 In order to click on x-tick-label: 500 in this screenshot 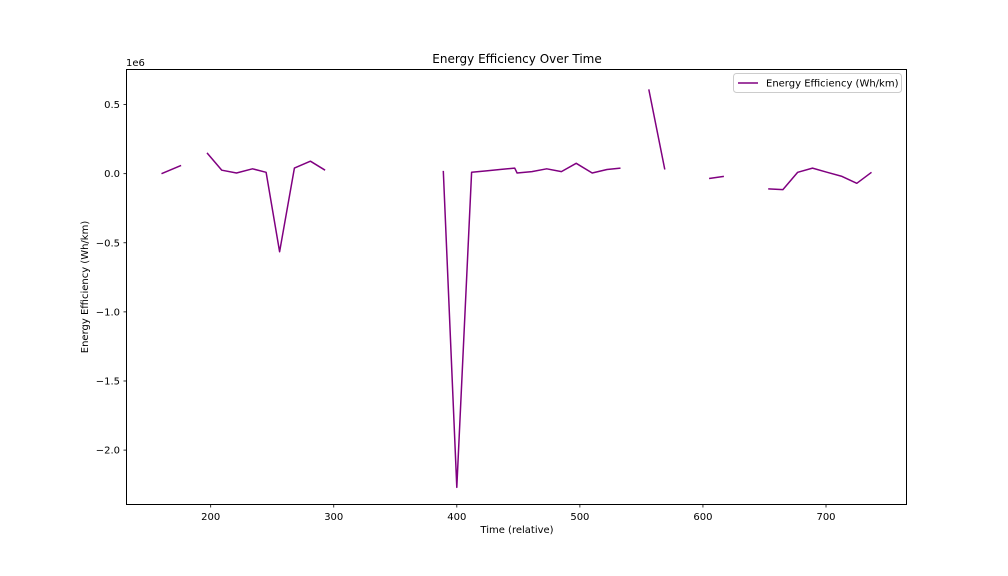, I will do `click(579, 517)`.